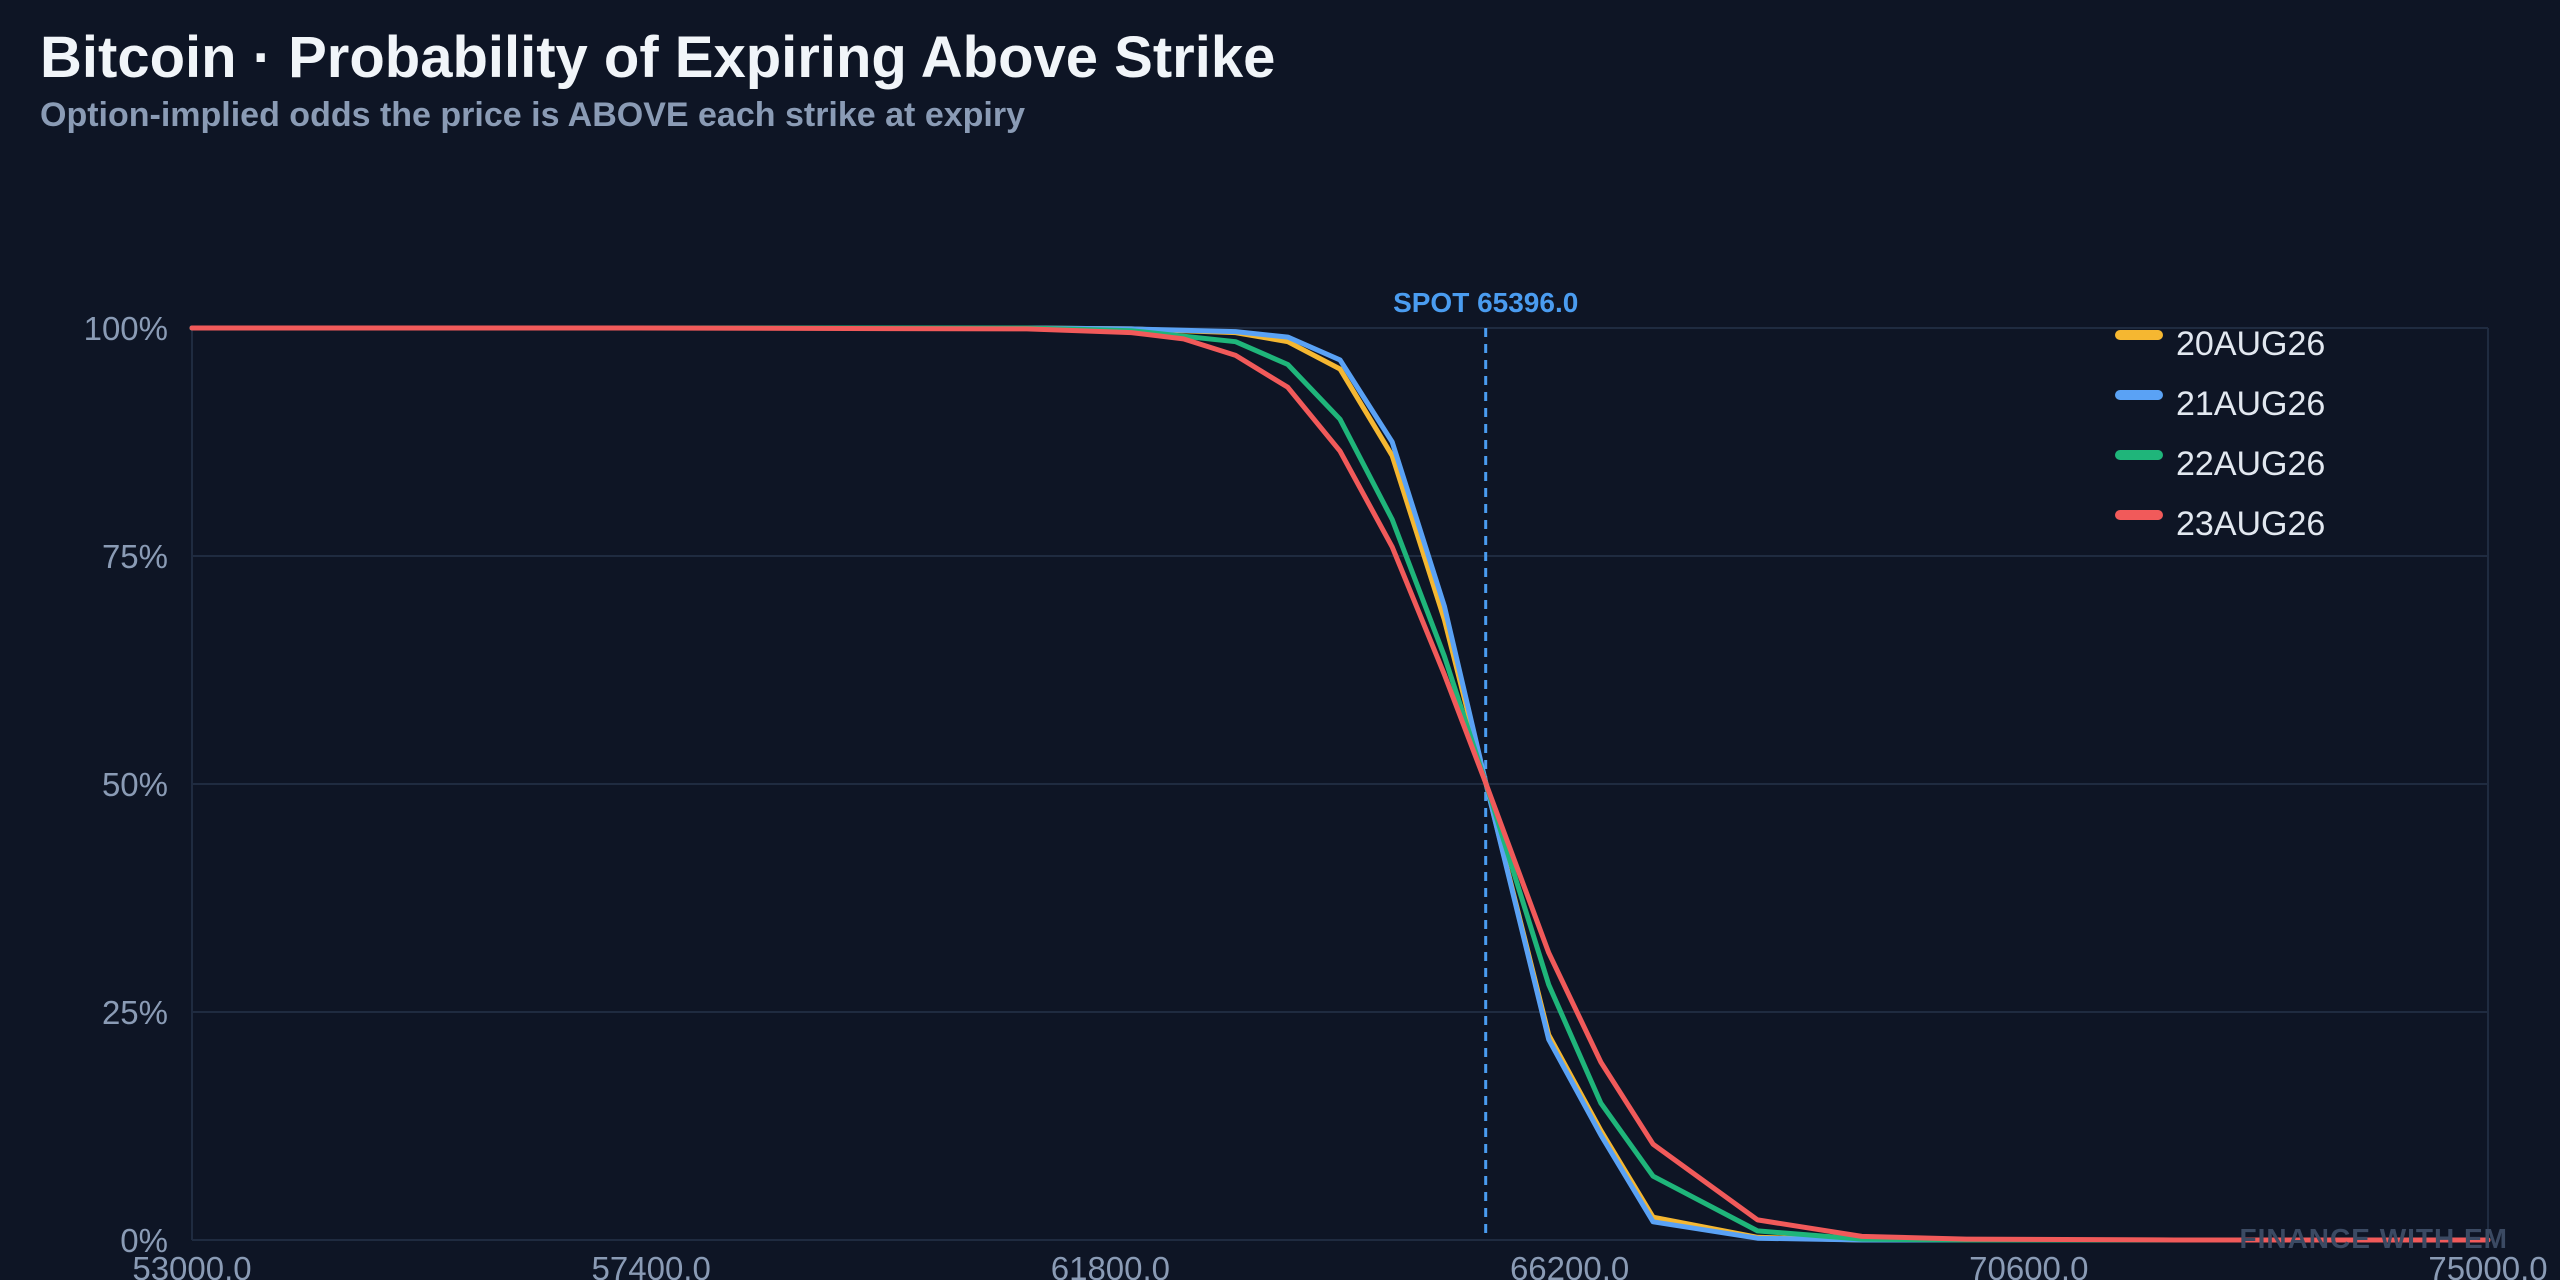 The height and width of the screenshot is (1280, 2560). What do you see at coordinates (2373, 1238) in the screenshot?
I see `watermark: FINANCE WITH EM` at bounding box center [2373, 1238].